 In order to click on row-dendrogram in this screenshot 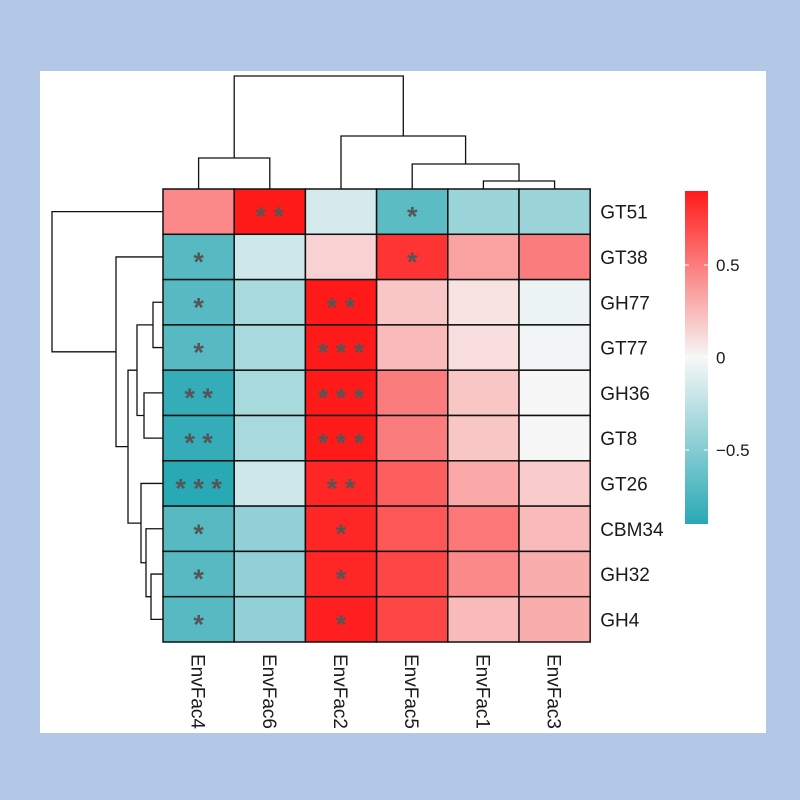, I will do `click(107, 415)`.